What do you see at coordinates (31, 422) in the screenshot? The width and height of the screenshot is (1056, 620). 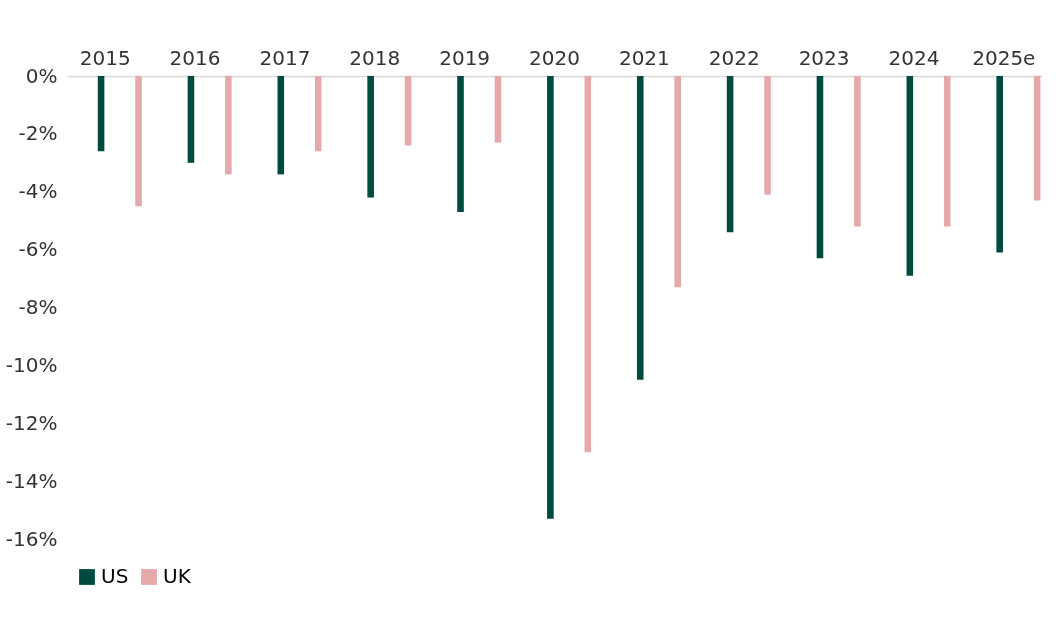 I see `y-tick-label: -12%` at bounding box center [31, 422].